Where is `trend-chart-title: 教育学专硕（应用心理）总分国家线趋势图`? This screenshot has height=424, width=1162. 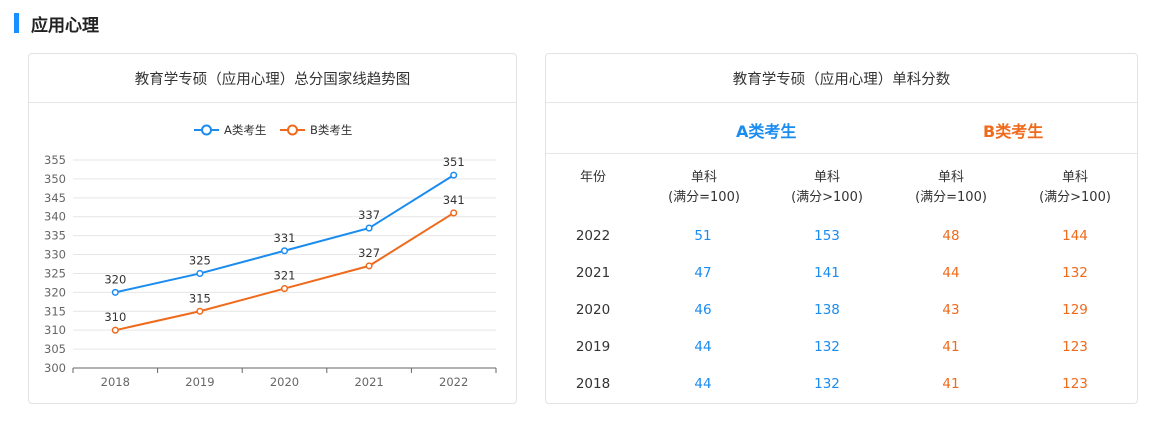
trend-chart-title: 教育学专硕（应用心理）总分国家线趋势图 is located at coordinates (272, 78).